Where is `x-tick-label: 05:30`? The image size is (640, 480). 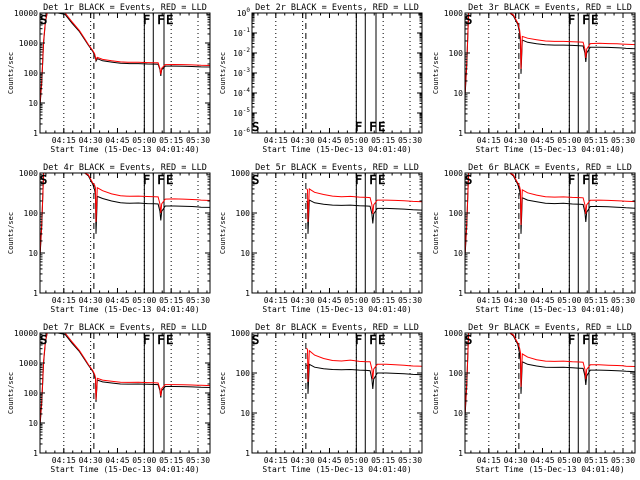 x-tick-label: 05:30 is located at coordinates (623, 460).